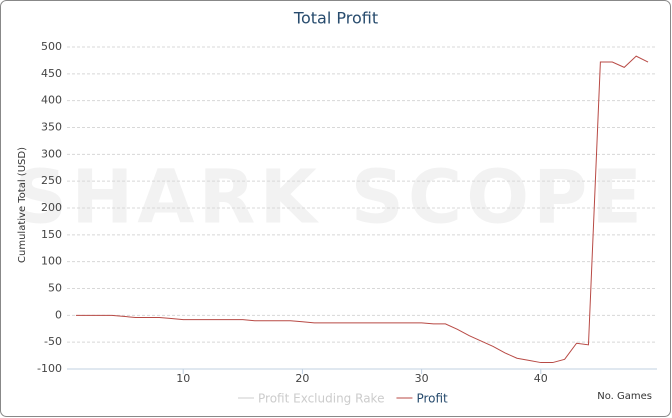 This screenshot has height=418, width=672. I want to click on y-tick-label: 150, so click(51, 234).